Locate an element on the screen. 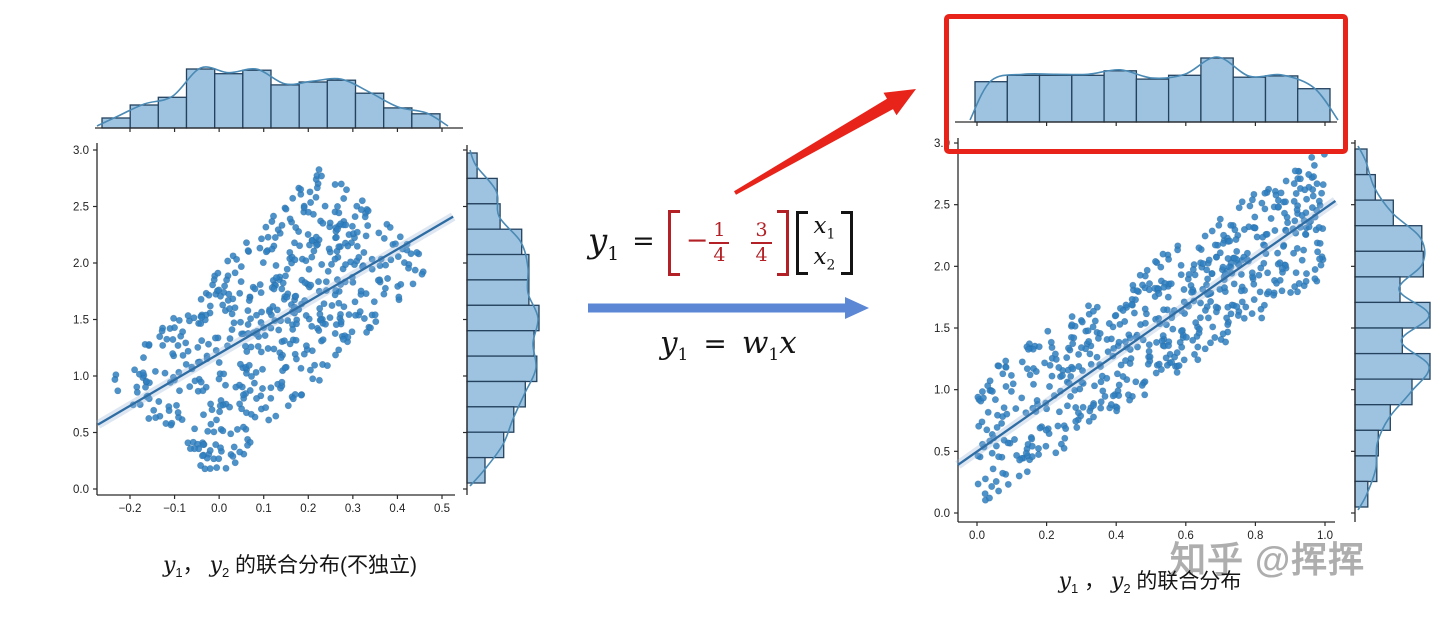 This screenshot has width=1440, height=621. left-caption-text: 的联合分布(不独立) is located at coordinates (323, 565).